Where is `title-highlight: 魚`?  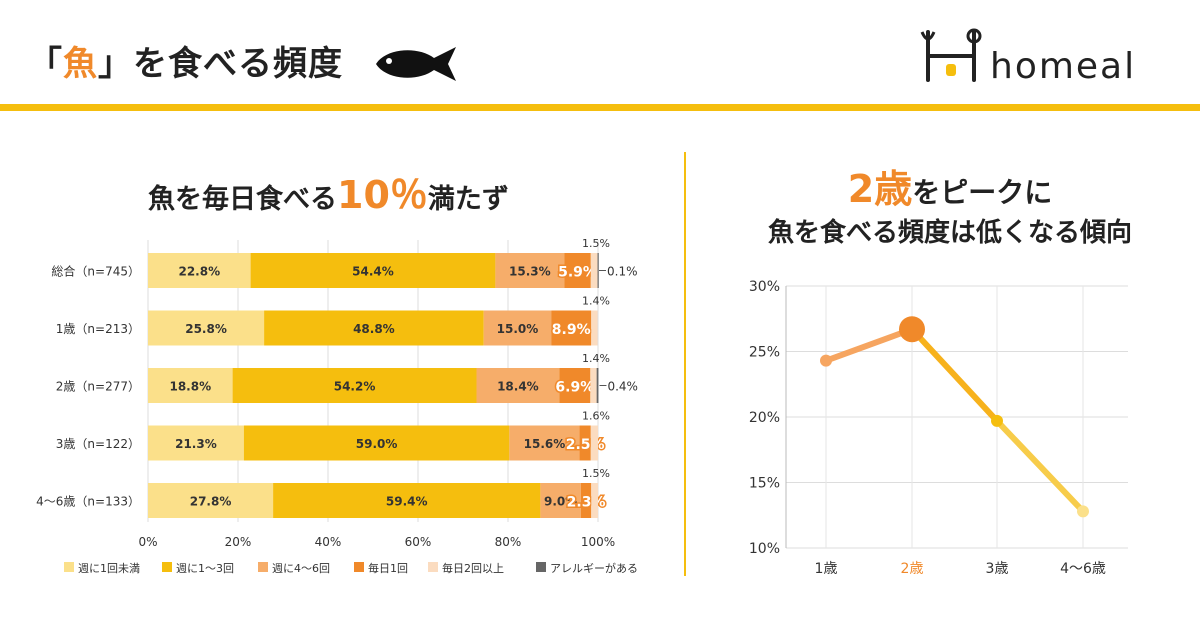
title-highlight: 魚 is located at coordinates (80, 64).